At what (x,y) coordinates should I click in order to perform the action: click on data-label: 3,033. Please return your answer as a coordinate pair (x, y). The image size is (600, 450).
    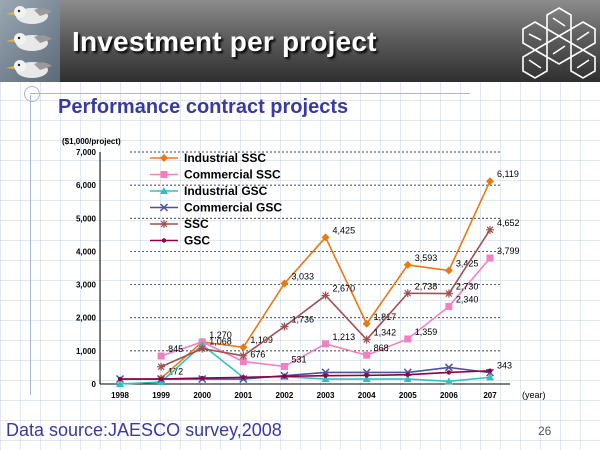
    Looking at the image, I should click on (302, 276).